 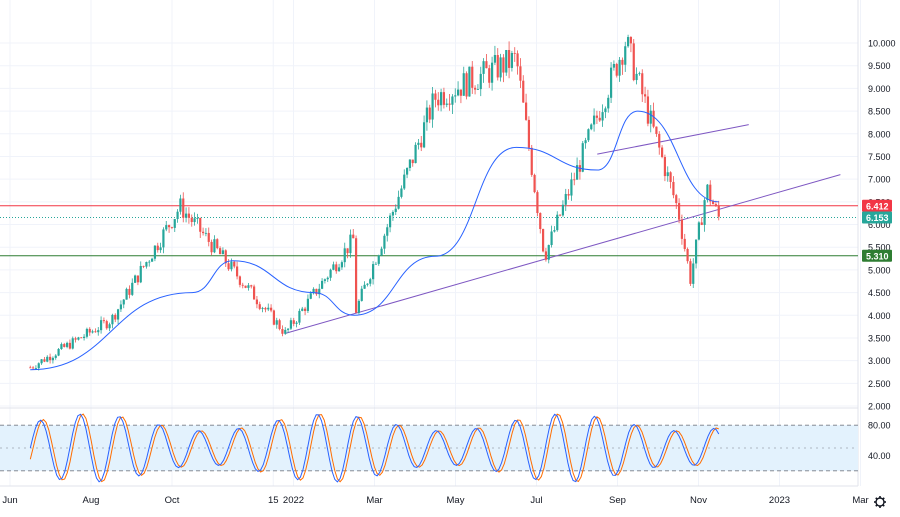 I want to click on price-tick-label: 4.000, so click(x=879, y=316).